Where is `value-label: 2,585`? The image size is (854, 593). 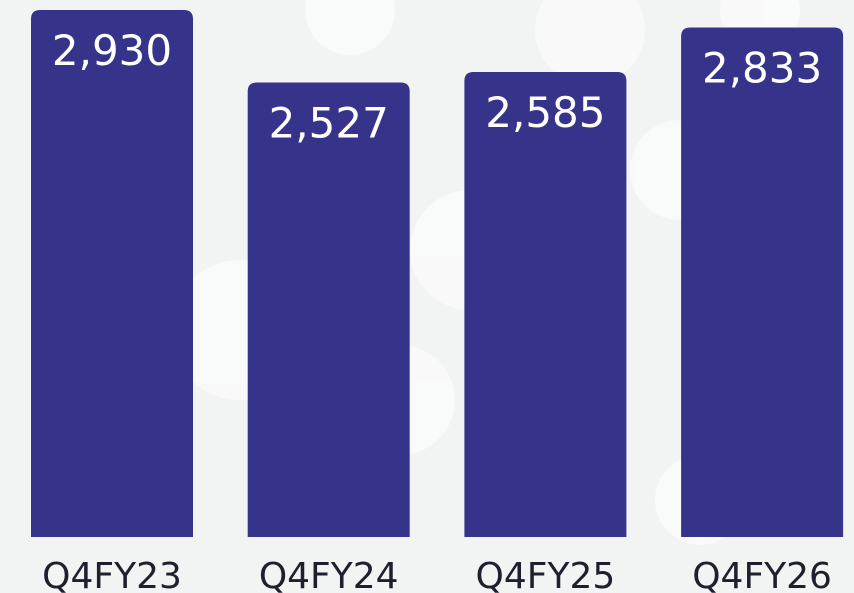 value-label: 2,585 is located at coordinates (545, 112).